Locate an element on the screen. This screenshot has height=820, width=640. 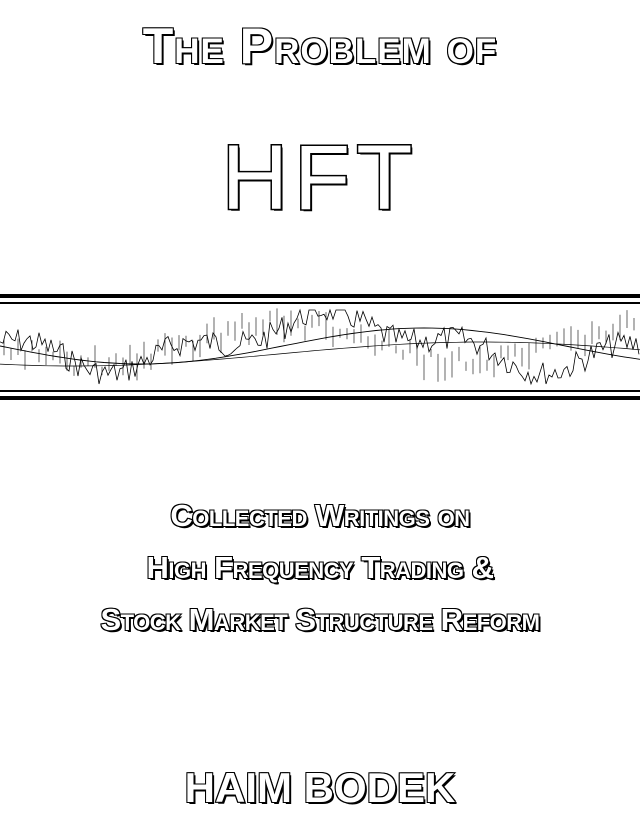
stock-chart-band is located at coordinates (320, 348).